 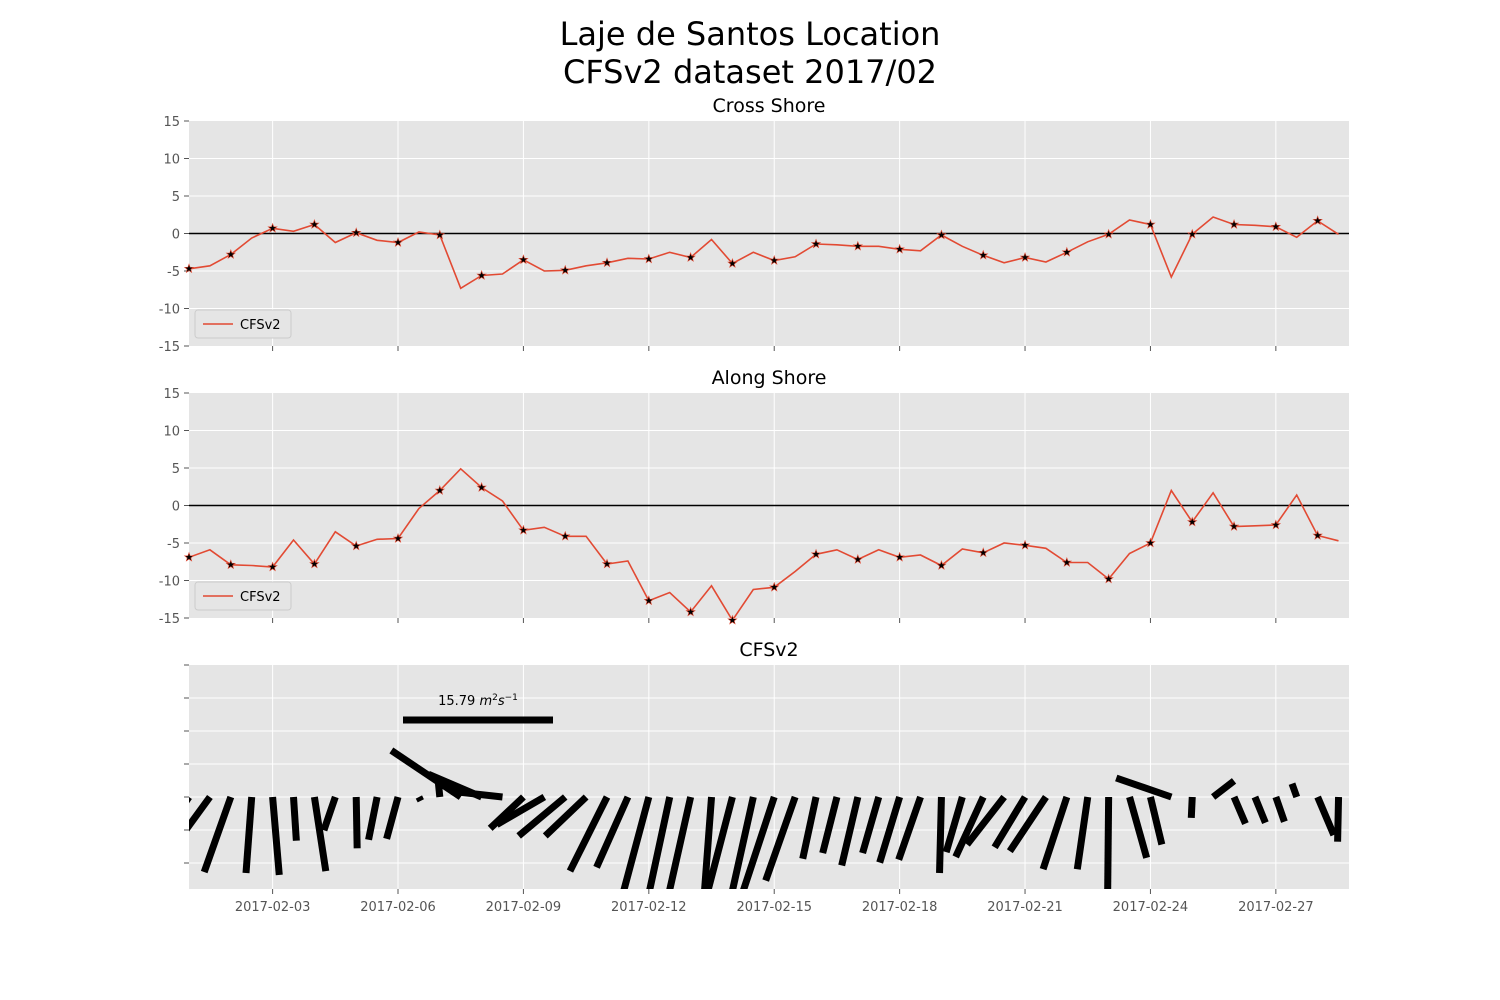 I want to click on panel-title: Cross Shore, so click(x=769, y=106).